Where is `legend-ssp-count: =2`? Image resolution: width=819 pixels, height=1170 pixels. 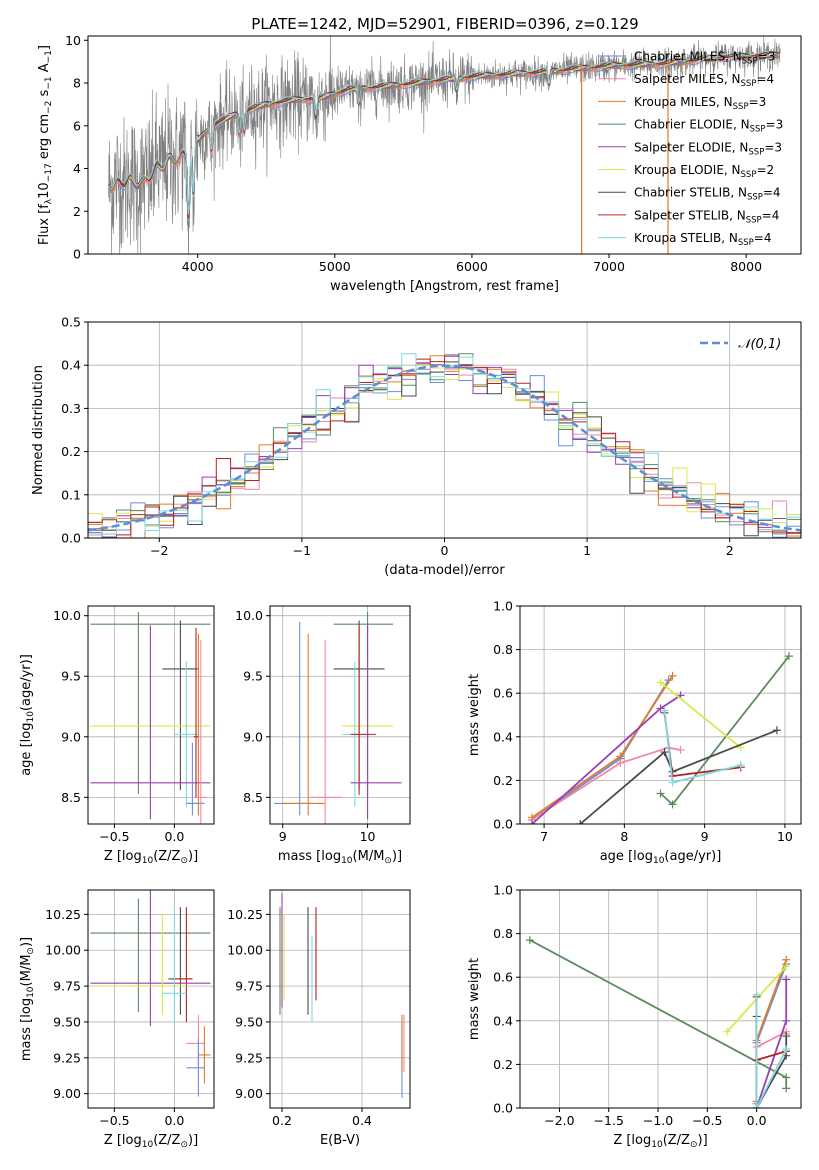
legend-ssp-count: =2 is located at coordinates (765, 170).